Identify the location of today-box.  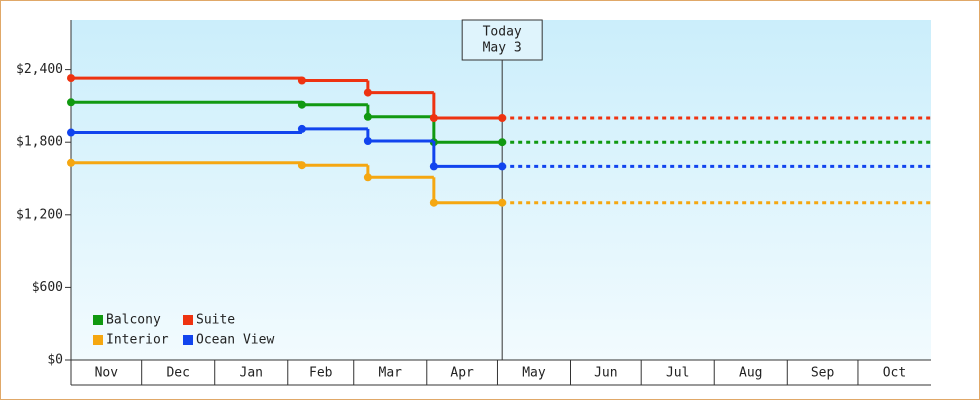
(502, 40).